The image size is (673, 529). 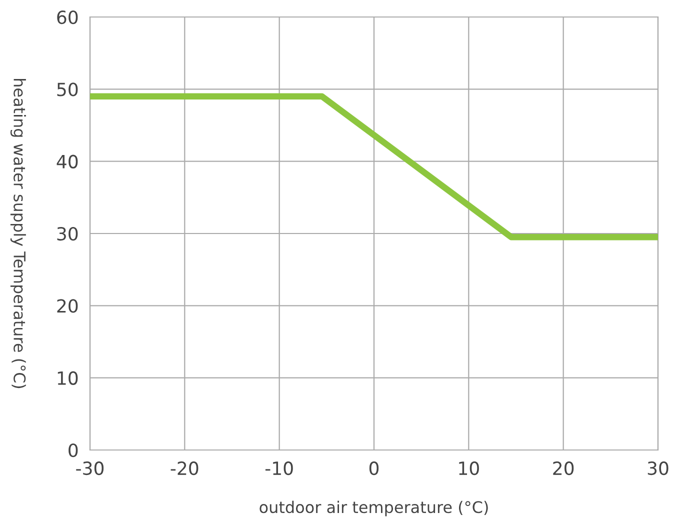 I want to click on y-tick-label: 50, so click(x=67, y=89).